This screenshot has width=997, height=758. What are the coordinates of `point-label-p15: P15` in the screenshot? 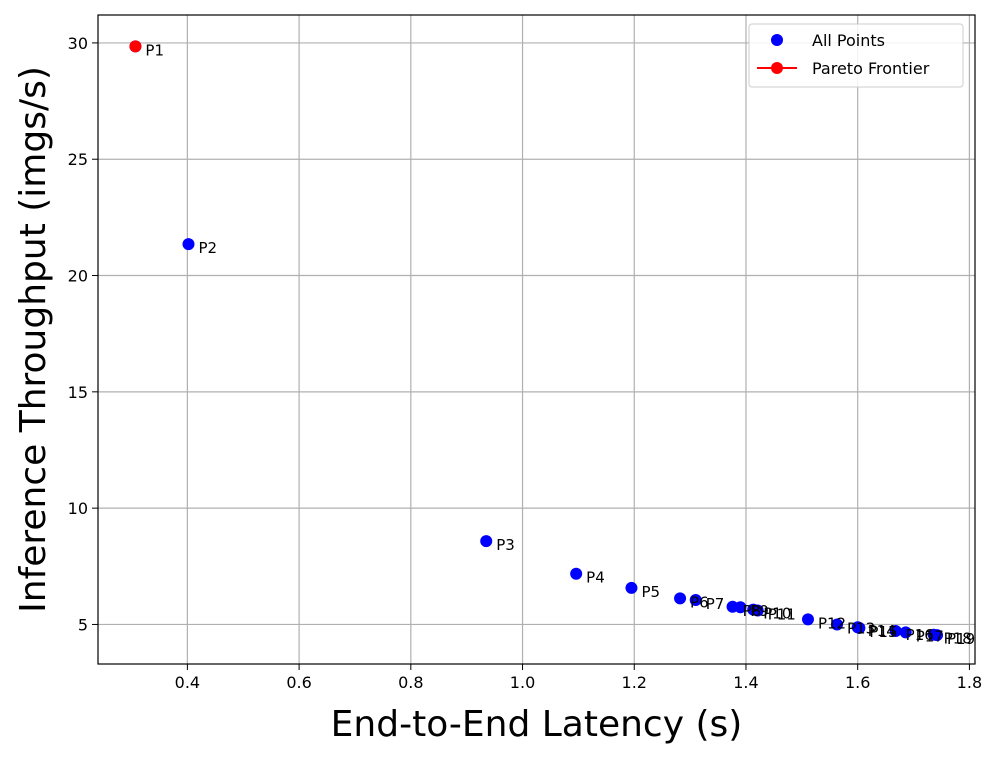 It's located at (883, 632).